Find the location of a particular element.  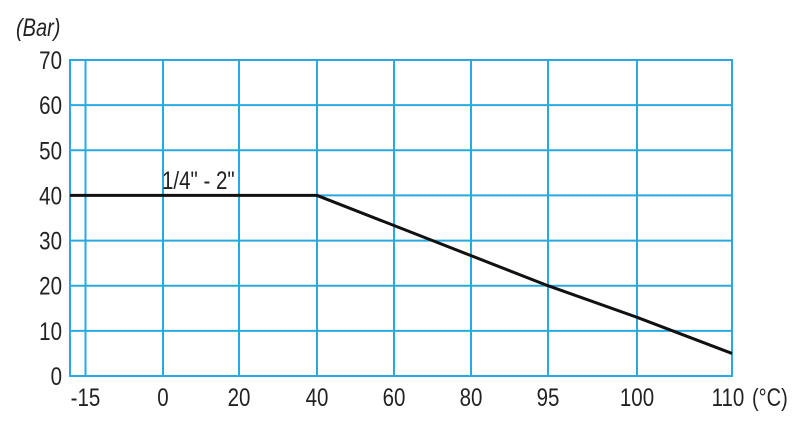

x-tick-label: 95 is located at coordinates (548, 397).